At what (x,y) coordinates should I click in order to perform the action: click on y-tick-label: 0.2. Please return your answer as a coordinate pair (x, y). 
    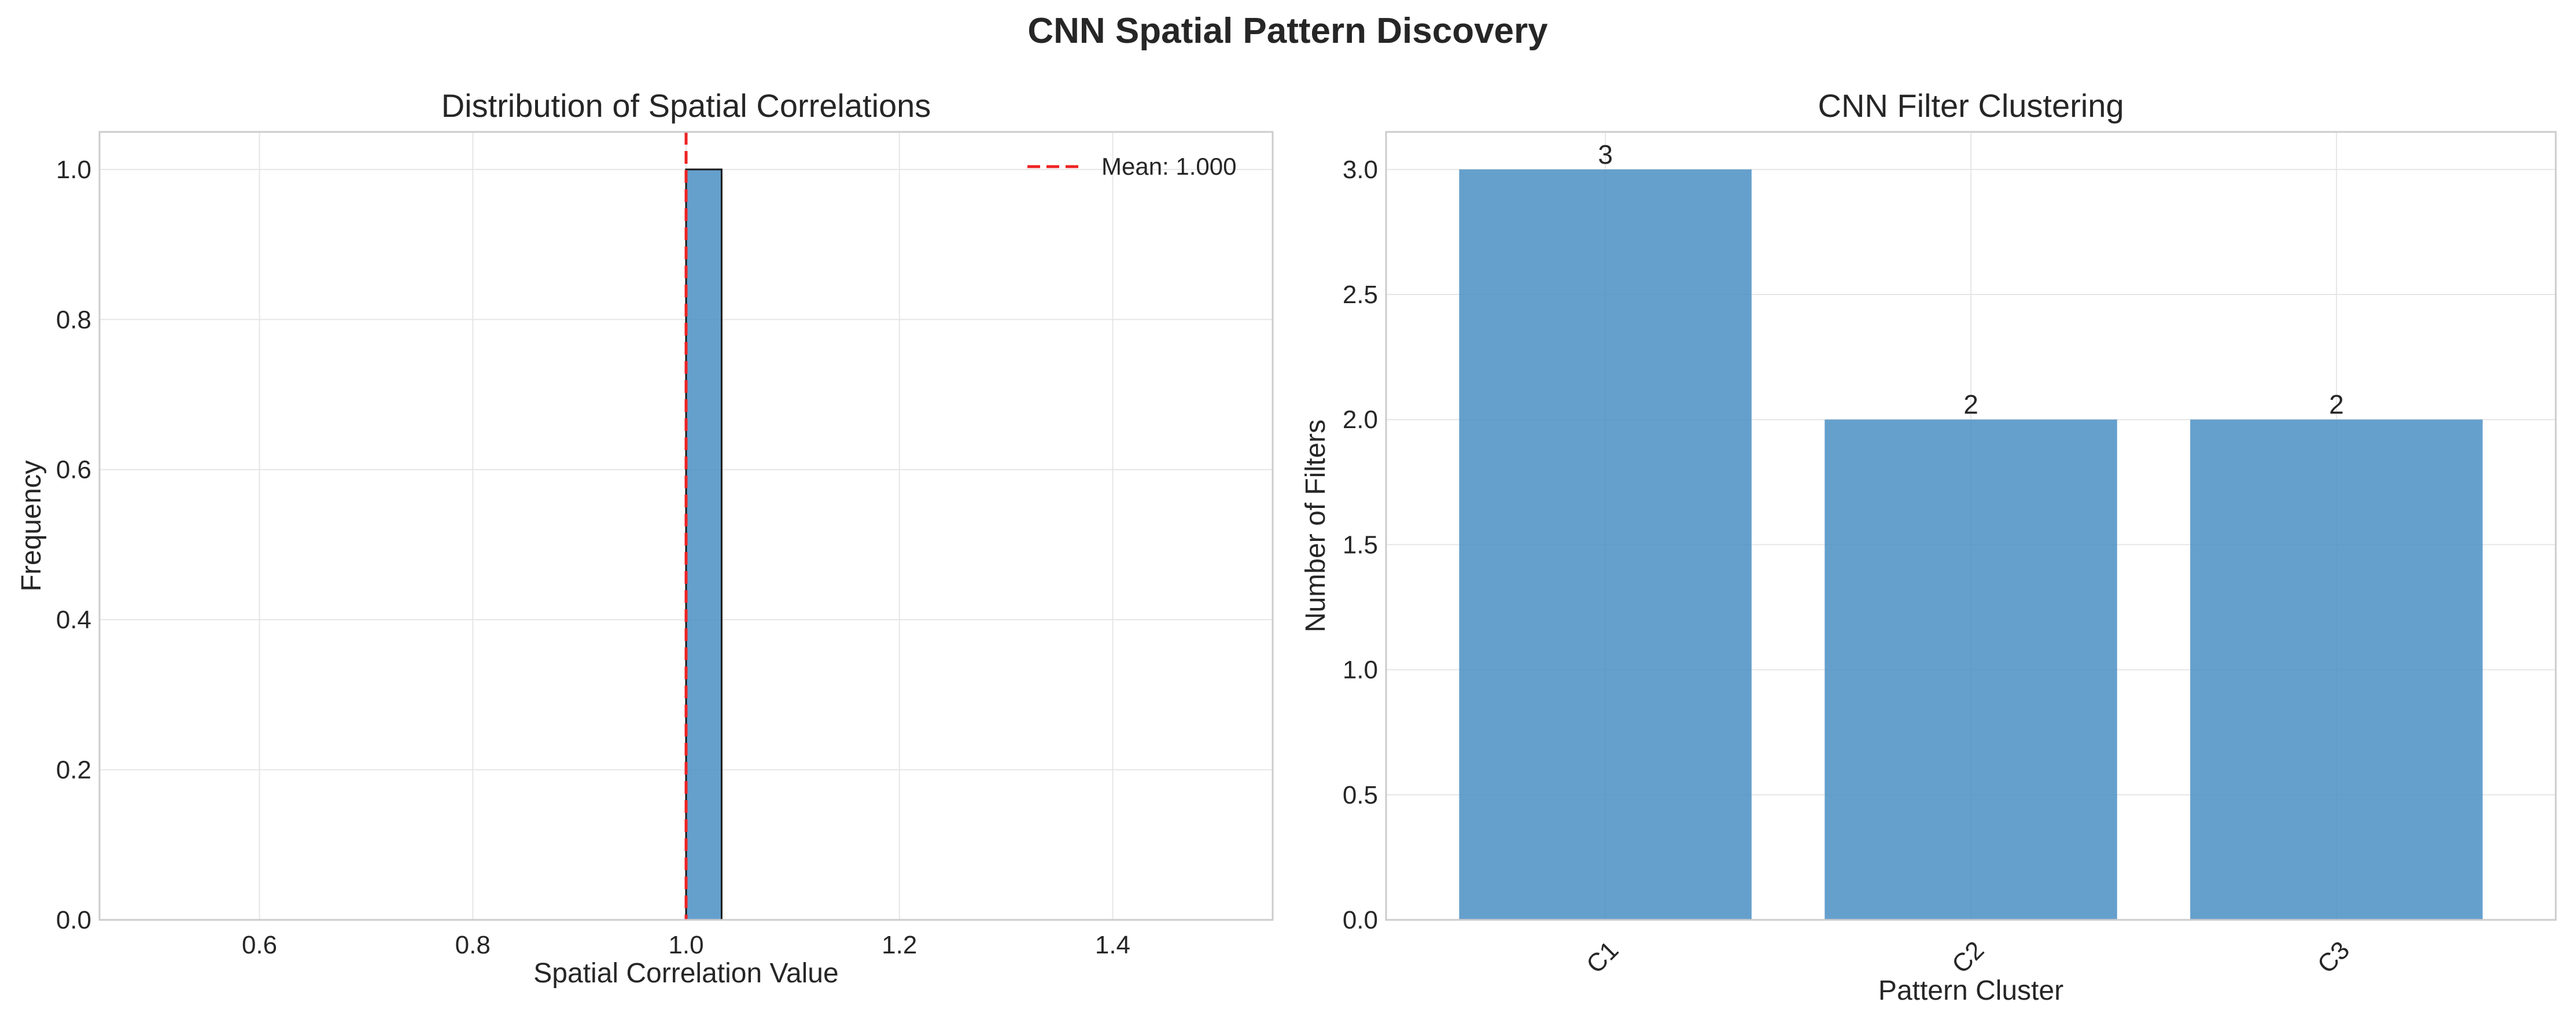
    Looking at the image, I should click on (73, 770).